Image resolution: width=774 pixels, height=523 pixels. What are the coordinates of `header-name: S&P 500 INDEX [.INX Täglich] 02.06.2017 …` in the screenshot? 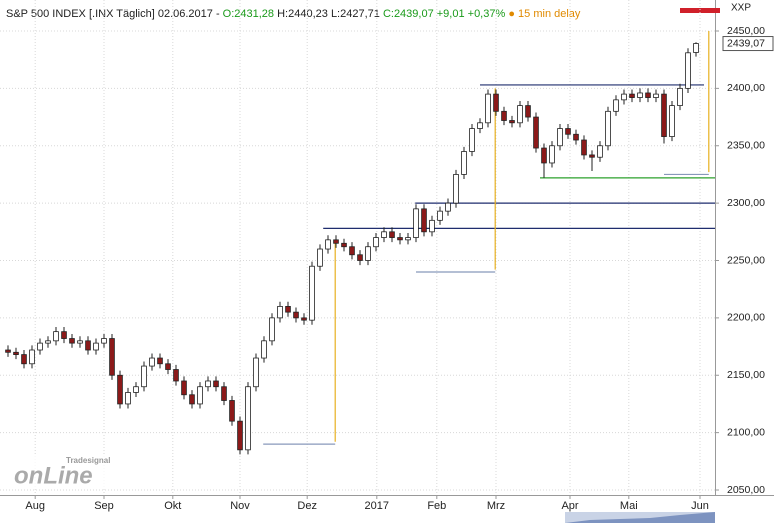 It's located at (113, 14).